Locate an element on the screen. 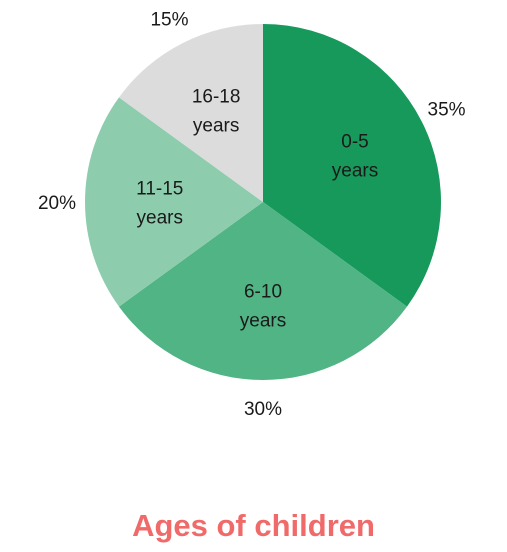 The height and width of the screenshot is (552, 507). percent-label: 35% is located at coordinates (447, 109).